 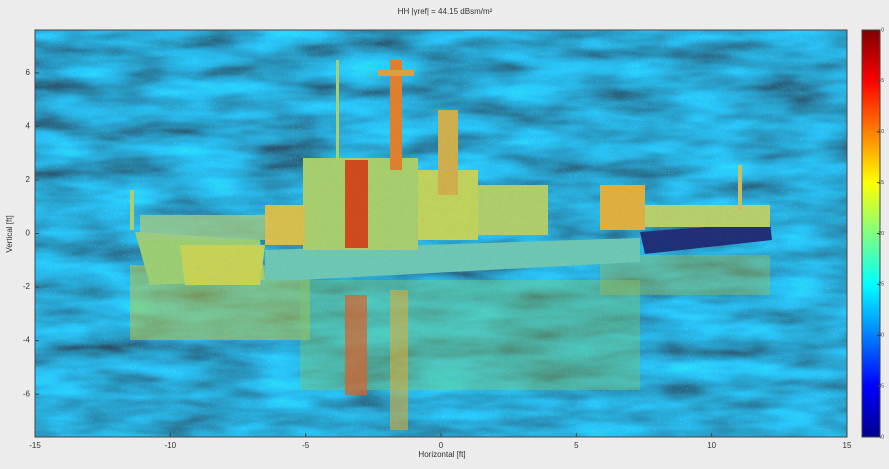 What do you see at coordinates (441, 445) in the screenshot?
I see `x-tick-label: 0` at bounding box center [441, 445].